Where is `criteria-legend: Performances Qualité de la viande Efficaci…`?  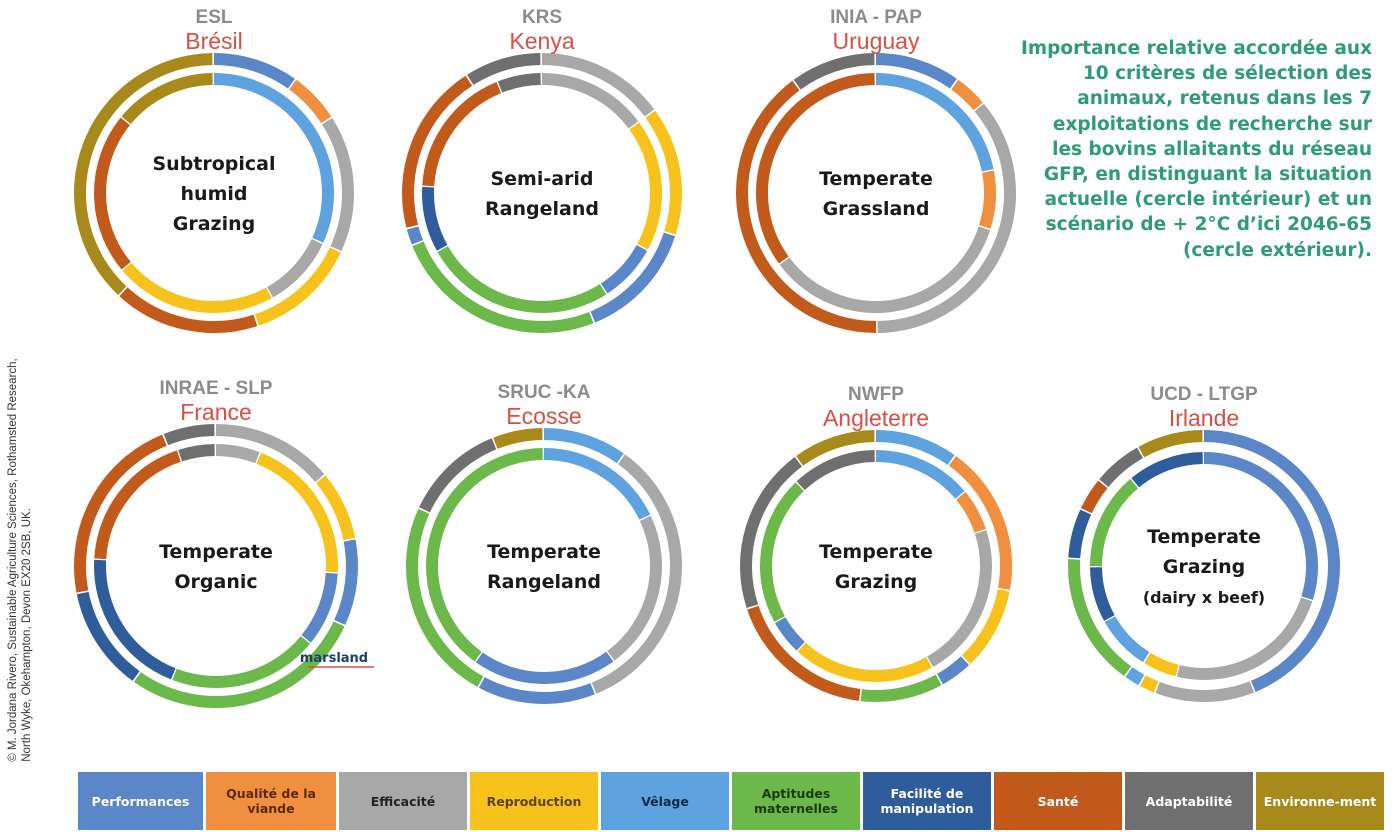
criteria-legend: Performances Qualité de la viande Efficaci… is located at coordinates (731, 801).